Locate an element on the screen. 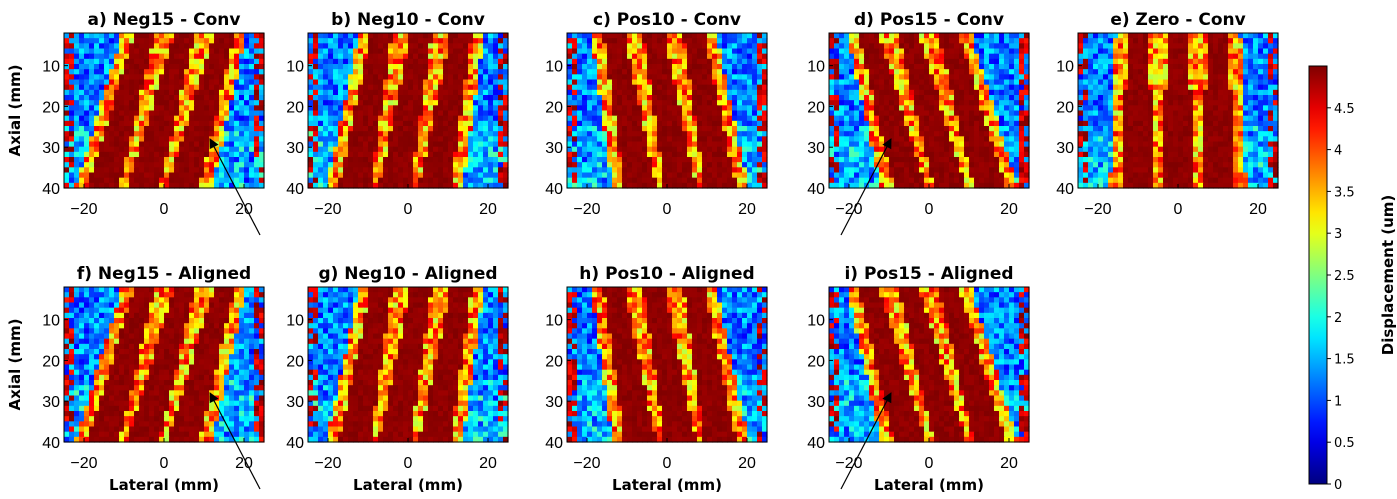 This screenshot has height=499, width=1397. panel-title: a) Neg15 - Conv is located at coordinates (164, 20).